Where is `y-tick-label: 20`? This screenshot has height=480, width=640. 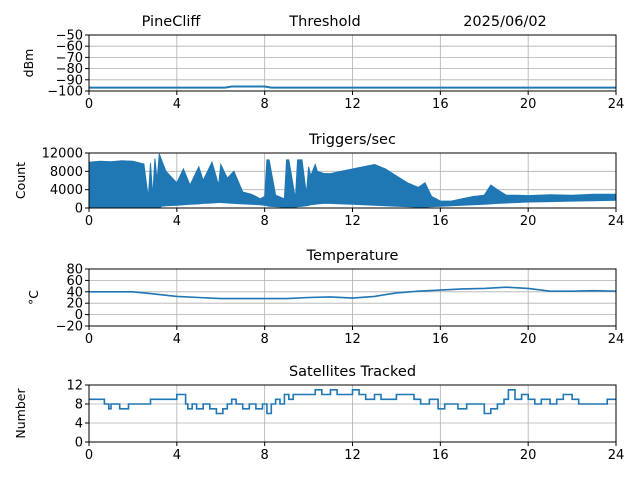 y-tick-label: 20 is located at coordinates (74, 304).